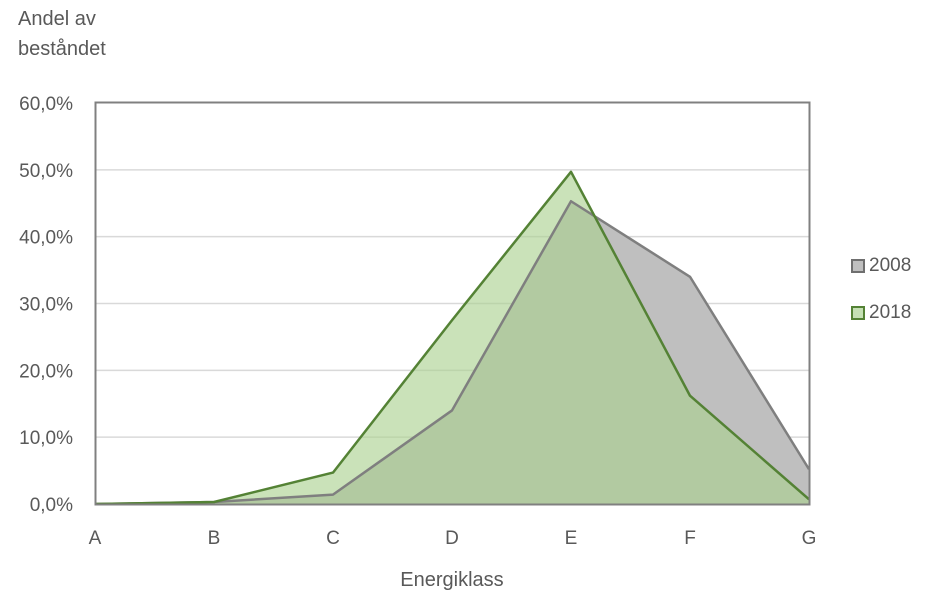 This screenshot has width=928, height=593. Describe the element at coordinates (46, 171) in the screenshot. I see `y-tick-label: 50,0%` at that location.